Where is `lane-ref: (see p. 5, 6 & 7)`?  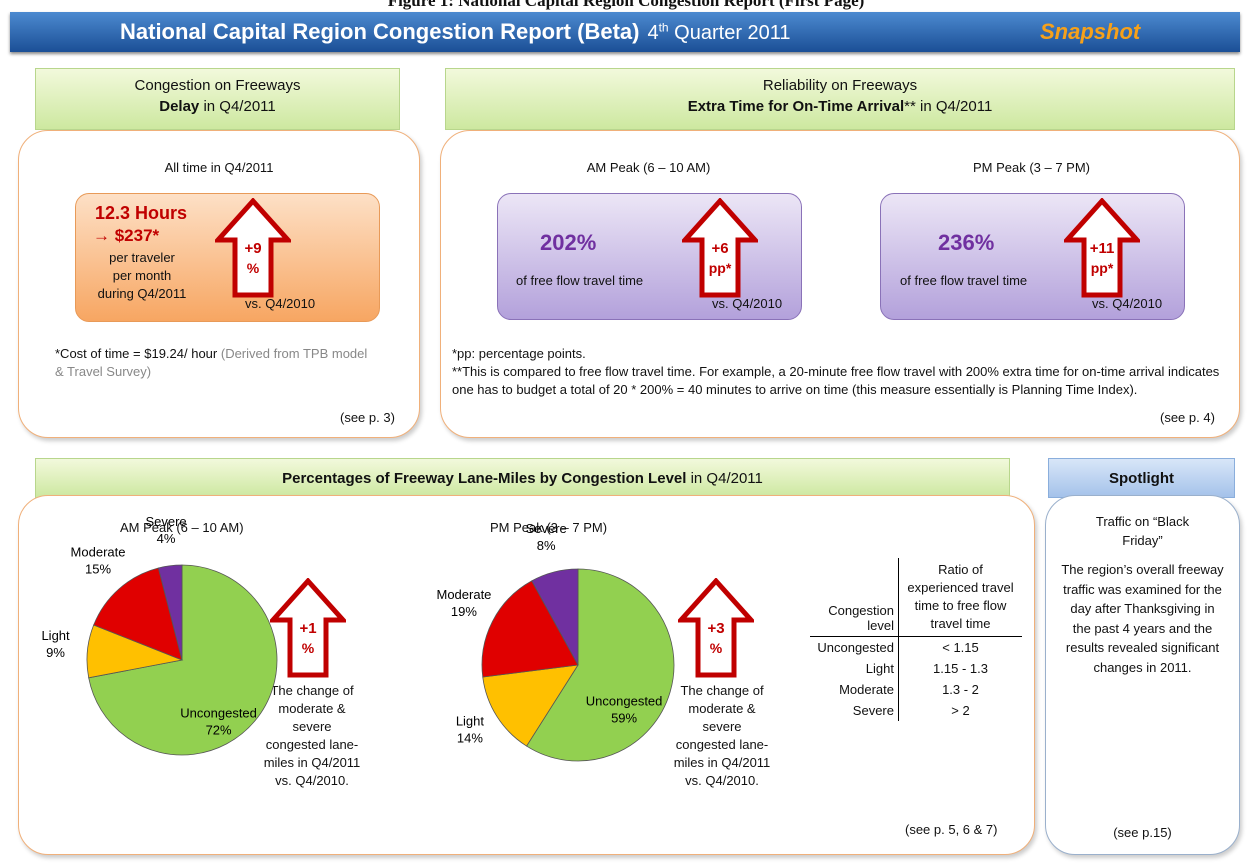
lane-ref: (see p. 5, 6 & 7) is located at coordinates (951, 829).